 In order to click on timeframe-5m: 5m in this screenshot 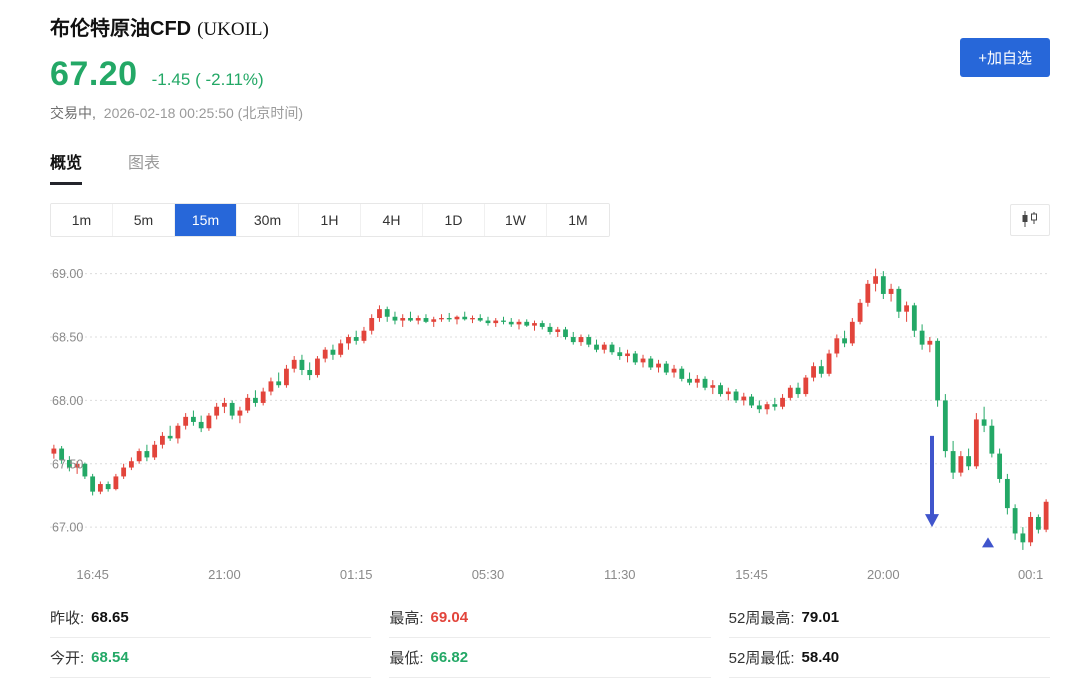, I will do `click(144, 220)`.